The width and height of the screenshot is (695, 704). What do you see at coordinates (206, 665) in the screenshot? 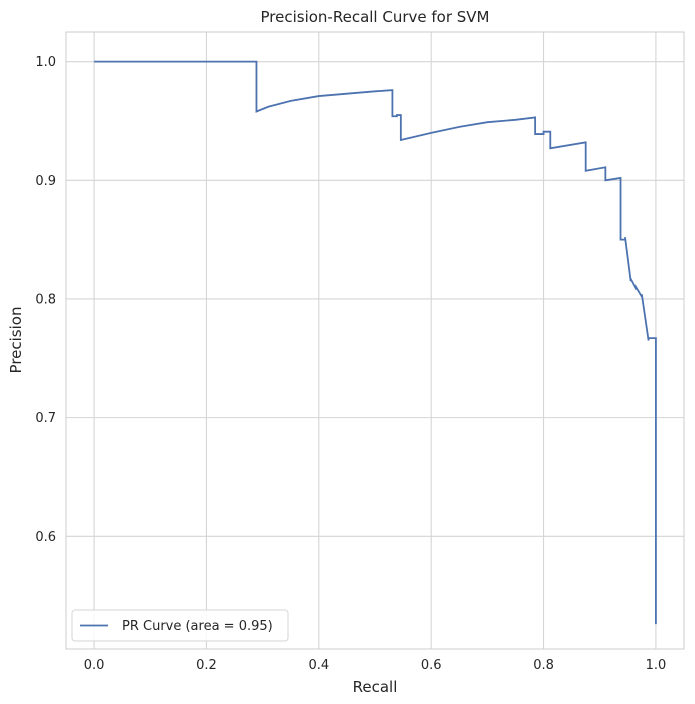
I see `x-tick-label: 0.2` at bounding box center [206, 665].